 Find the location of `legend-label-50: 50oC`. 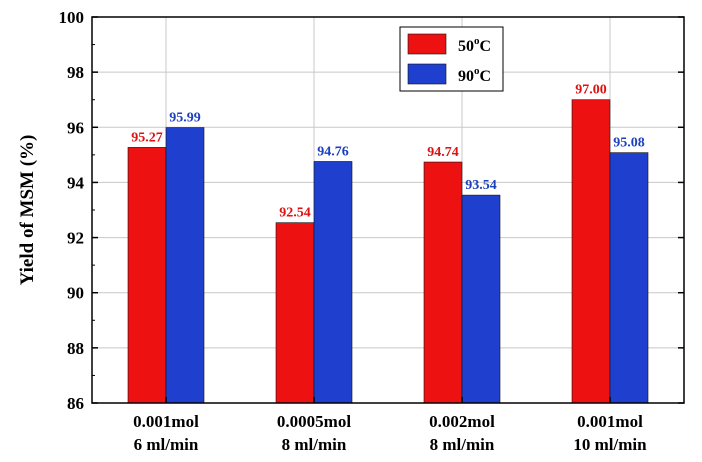

legend-label-50: 50oC is located at coordinates (474, 45).